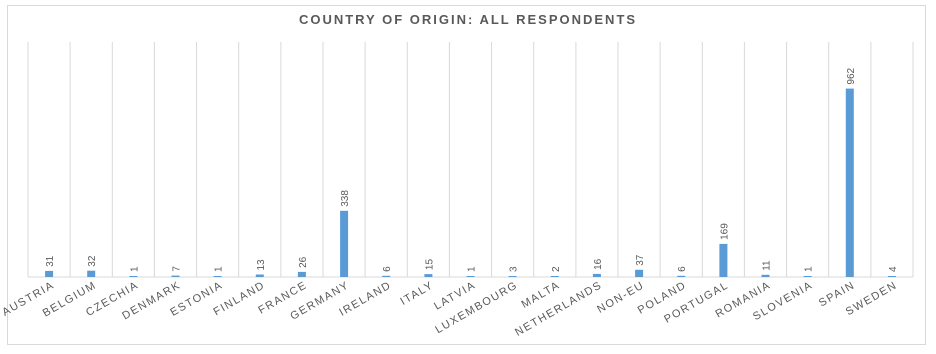 This screenshot has height=354, width=936. What do you see at coordinates (303, 262) in the screenshot?
I see `data-label-france: 26` at bounding box center [303, 262].